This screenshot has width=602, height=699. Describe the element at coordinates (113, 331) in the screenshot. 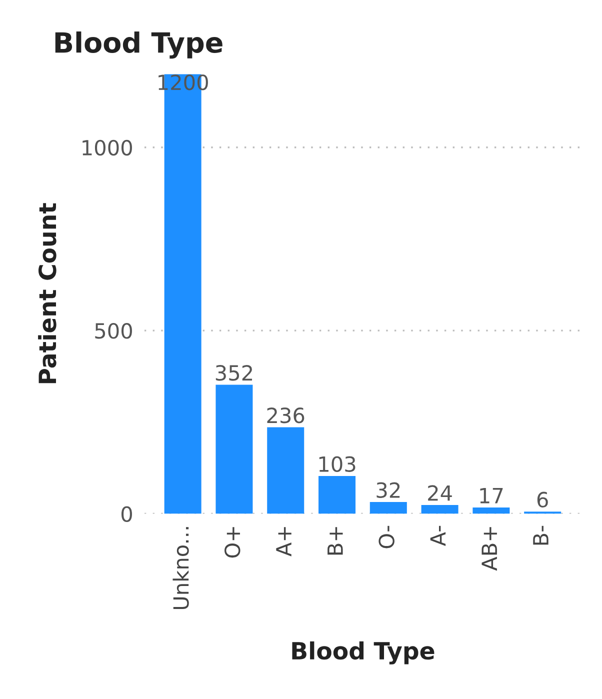

I see `y-tick-label: 500` at that location.